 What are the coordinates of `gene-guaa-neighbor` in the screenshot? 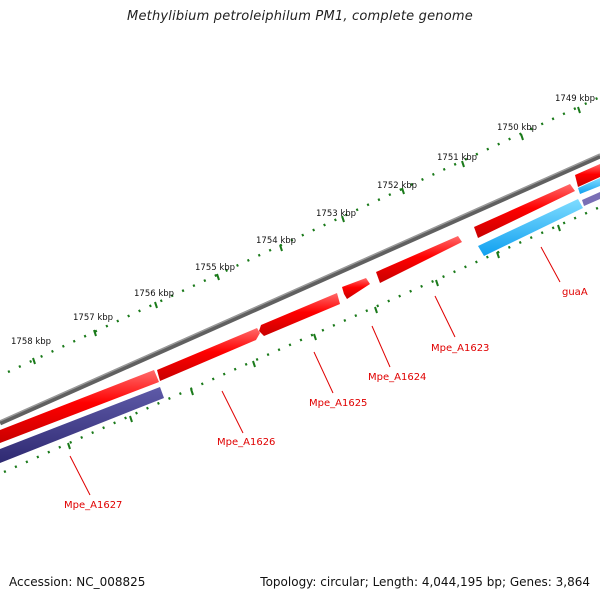 It's located at (524, 211).